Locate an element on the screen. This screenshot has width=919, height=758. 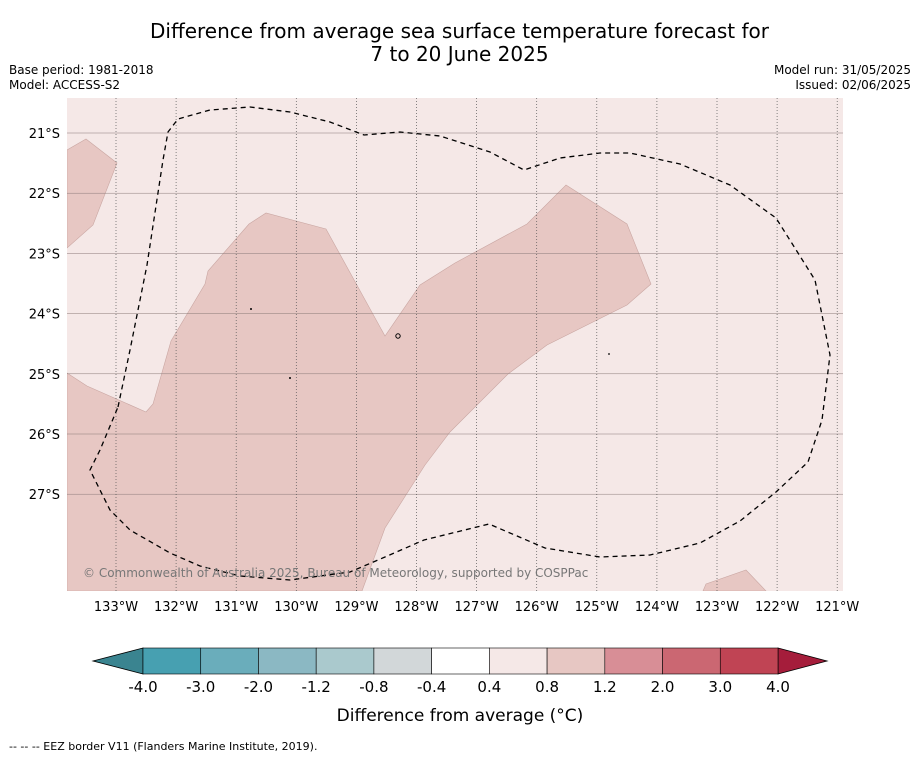
latitude-label: 27°S is located at coordinates (44, 495).